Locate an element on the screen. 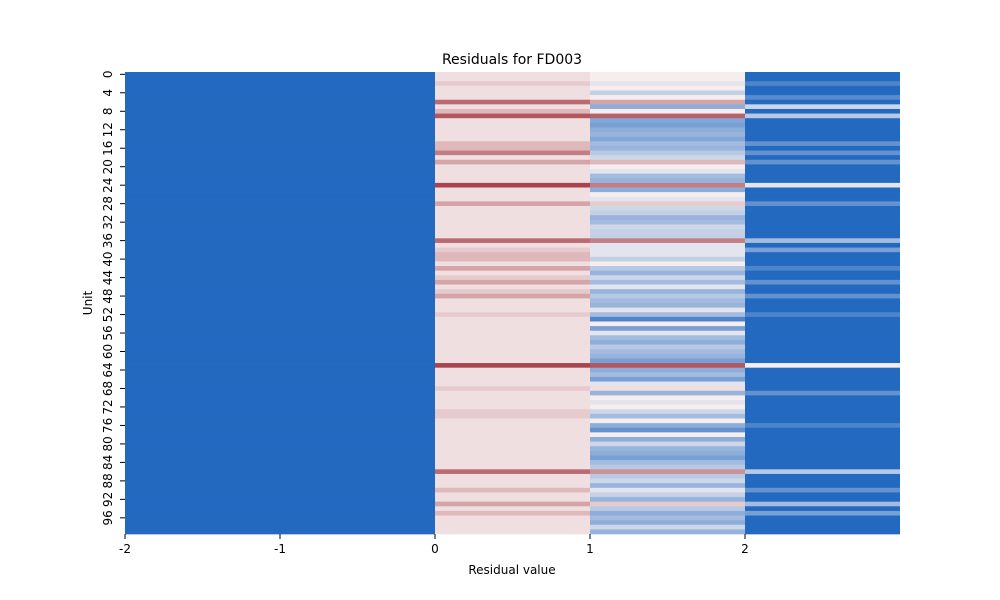 This screenshot has width=1000, height=600. y-tick-label: 88 is located at coordinates (108, 480).